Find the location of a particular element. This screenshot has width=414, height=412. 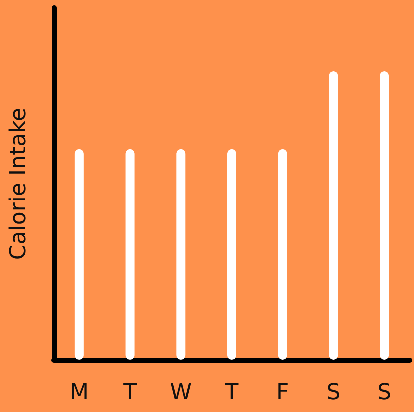

x-tick-label: W is located at coordinates (181, 393).